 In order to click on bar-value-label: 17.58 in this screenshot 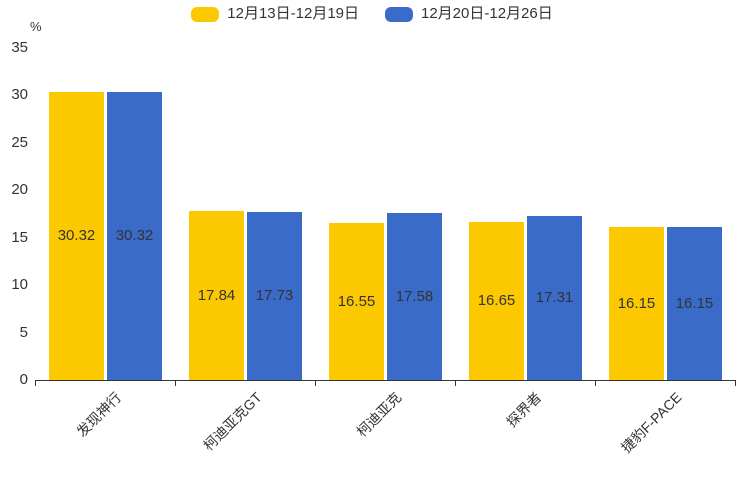, I will do `click(414, 296)`.